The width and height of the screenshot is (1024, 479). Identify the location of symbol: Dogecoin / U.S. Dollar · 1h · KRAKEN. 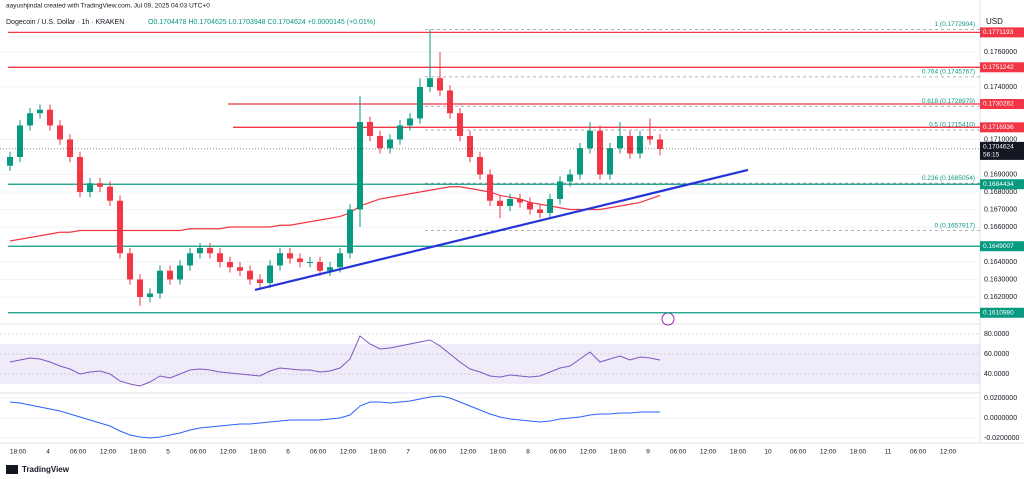
(65, 22).